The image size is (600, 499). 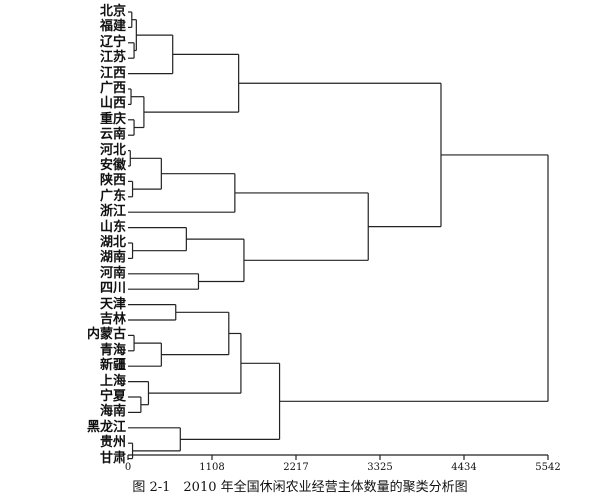 What do you see at coordinates (112, 273) in the screenshot?
I see `leaf-label: 河南` at bounding box center [112, 273].